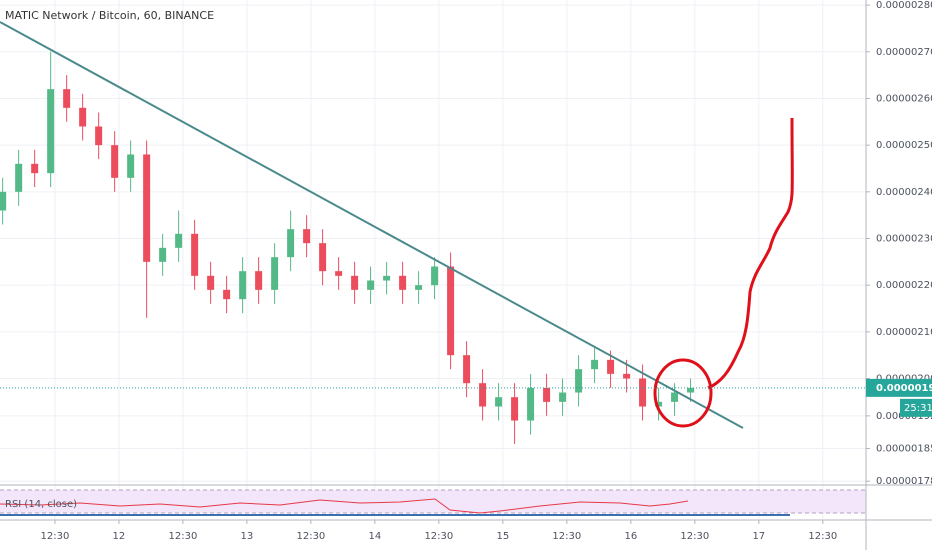 The width and height of the screenshot is (932, 550). What do you see at coordinates (904, 5) in the screenshot?
I see `y-tick-label: 0.00000280` at bounding box center [904, 5].